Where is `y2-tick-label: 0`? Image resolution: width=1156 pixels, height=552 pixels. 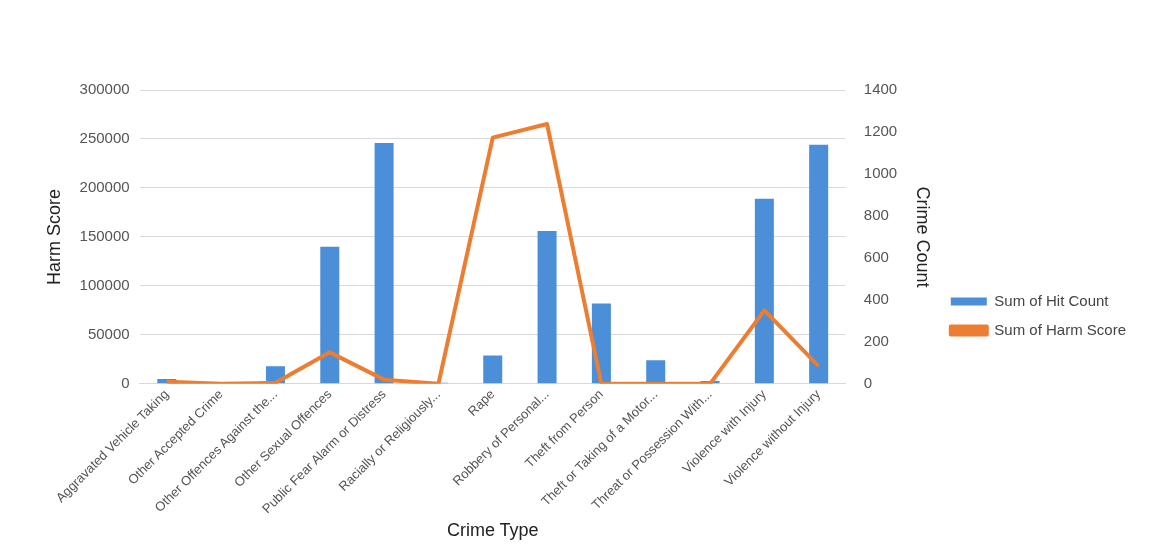
y2-tick-label: 0 is located at coordinates (868, 382).